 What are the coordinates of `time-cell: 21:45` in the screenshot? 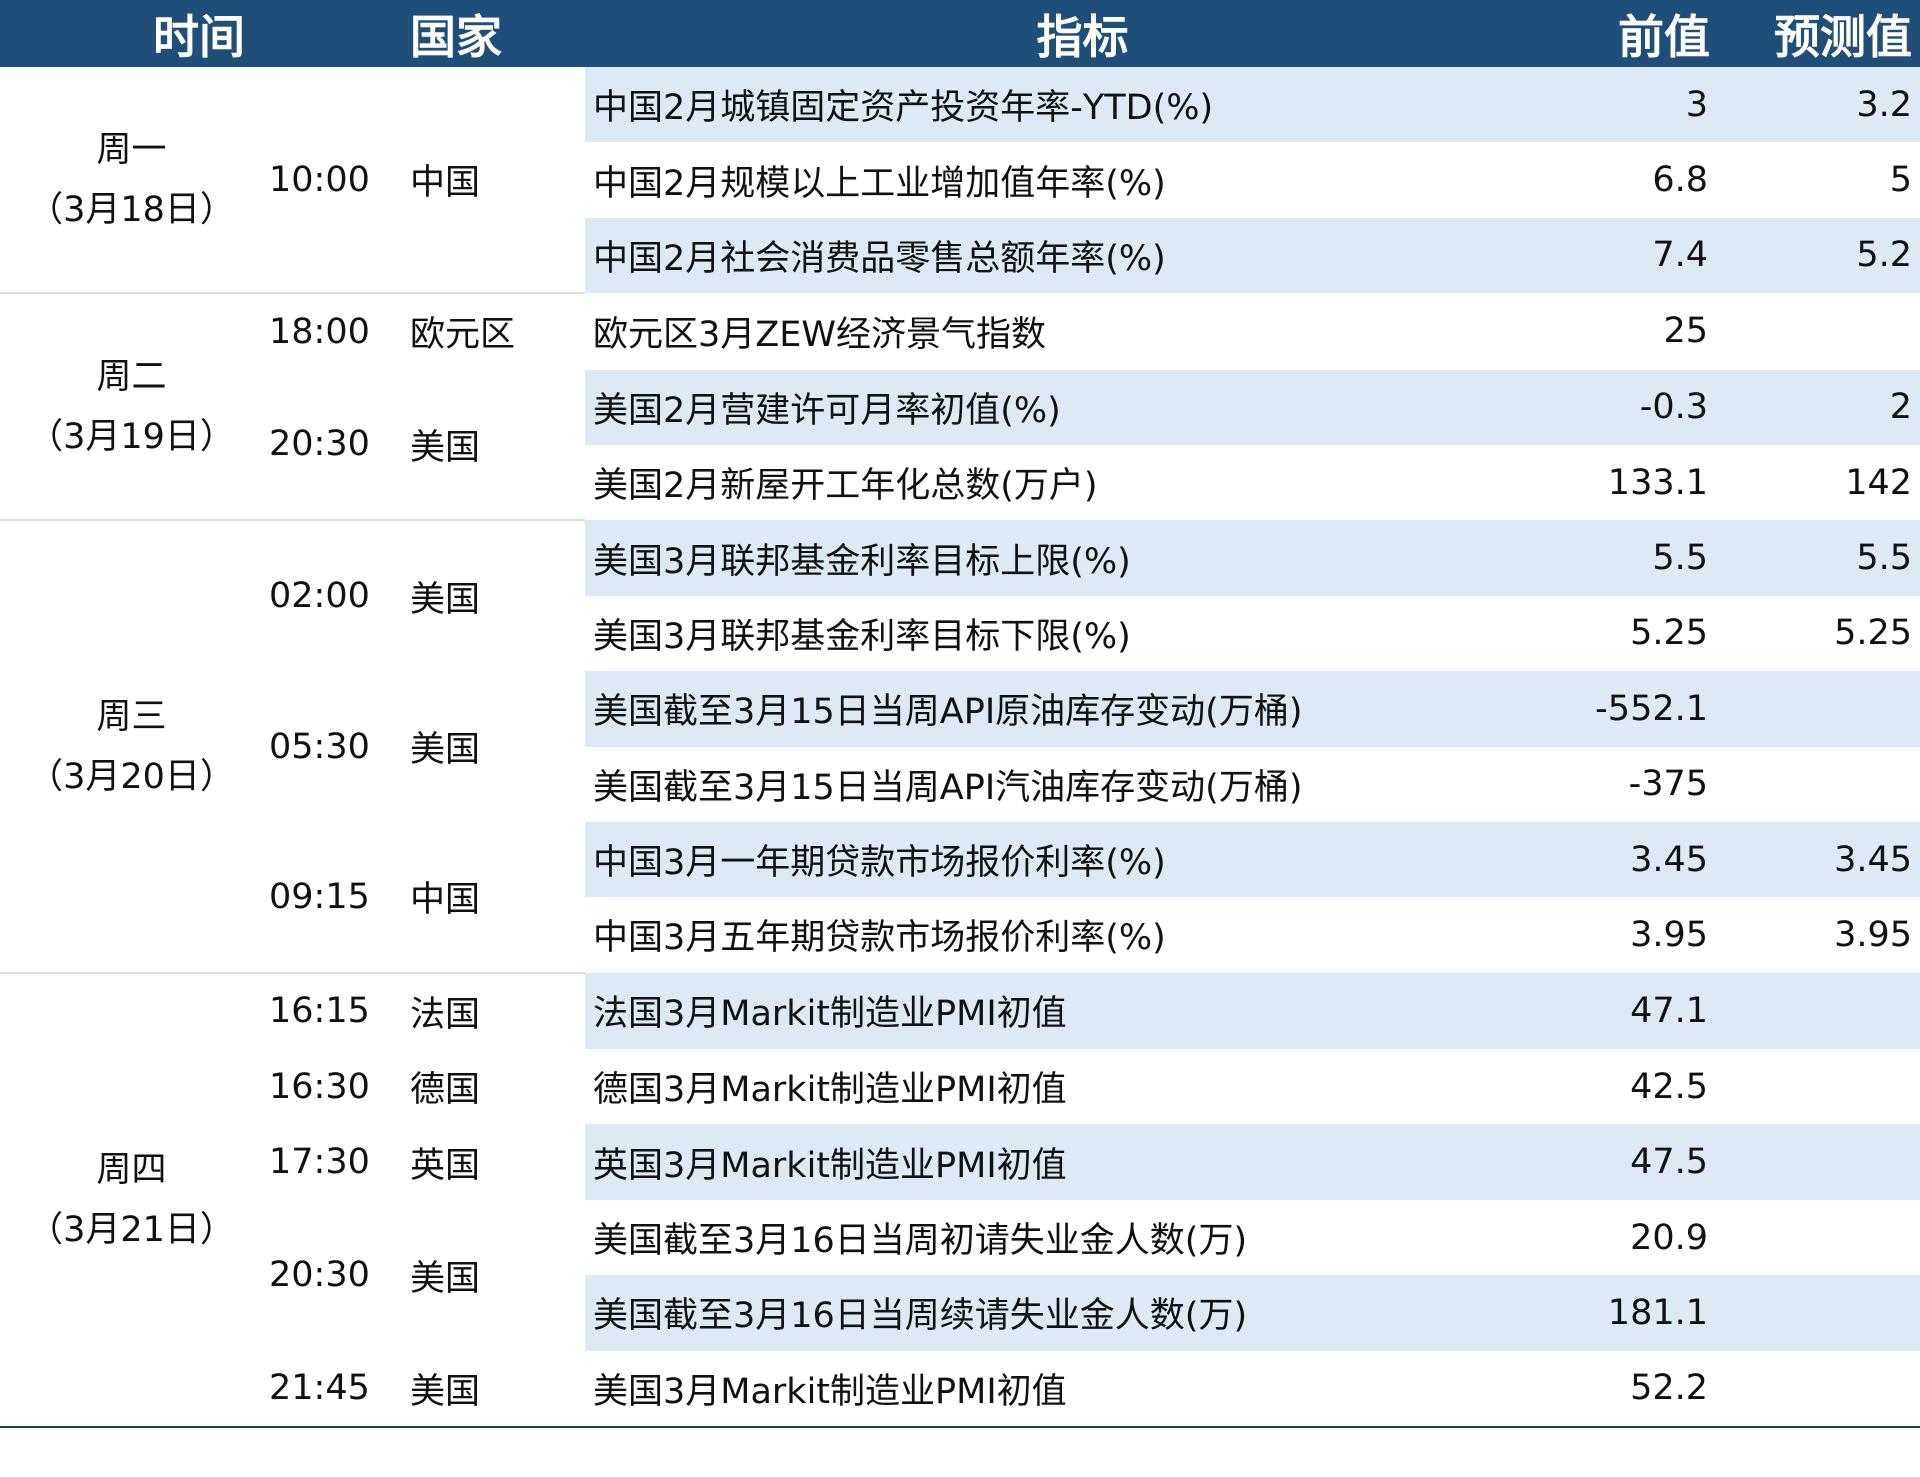 It's located at (336, 1389).